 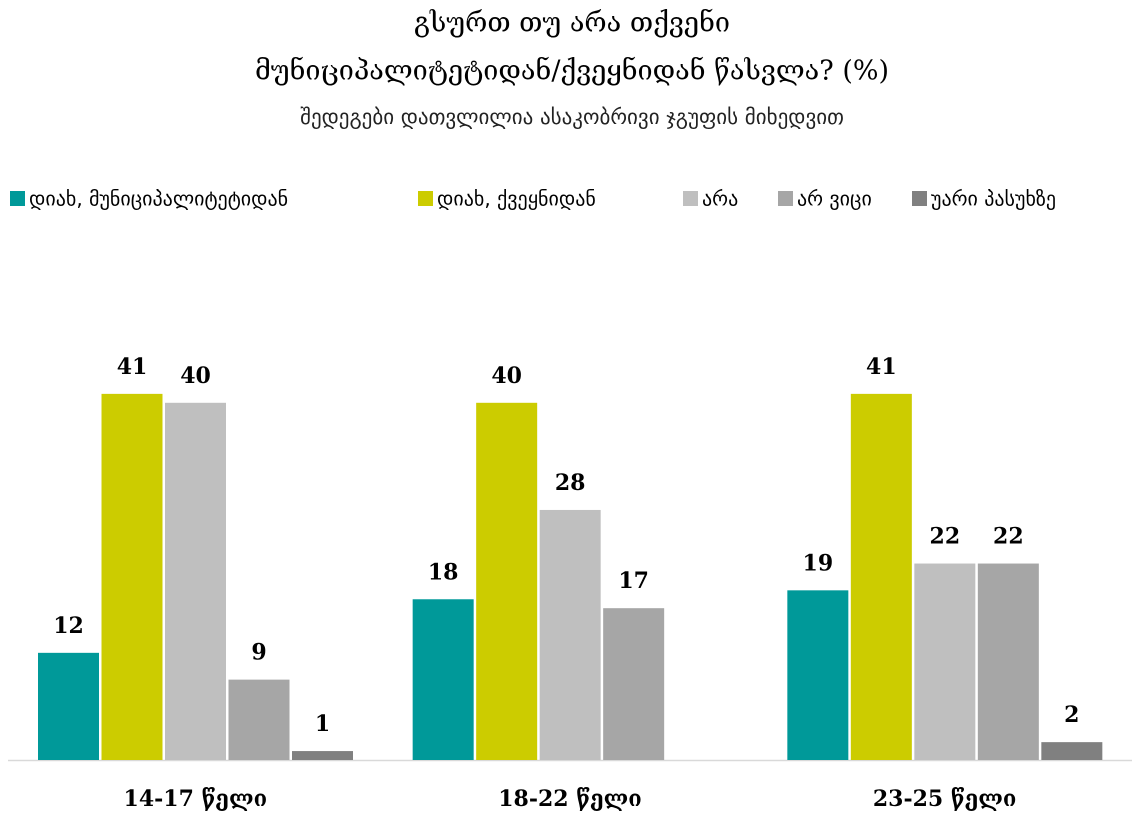 I want to click on legend-label: არა, so click(x=720, y=199).